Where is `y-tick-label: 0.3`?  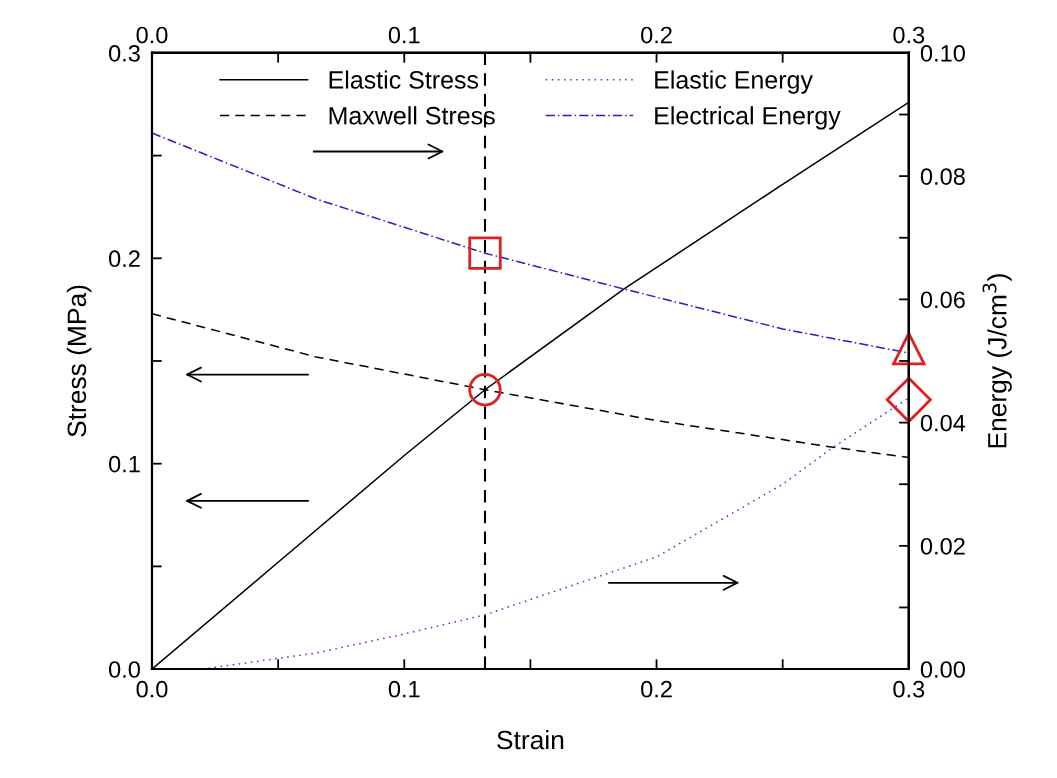 y-tick-label: 0.3 is located at coordinates (124, 53).